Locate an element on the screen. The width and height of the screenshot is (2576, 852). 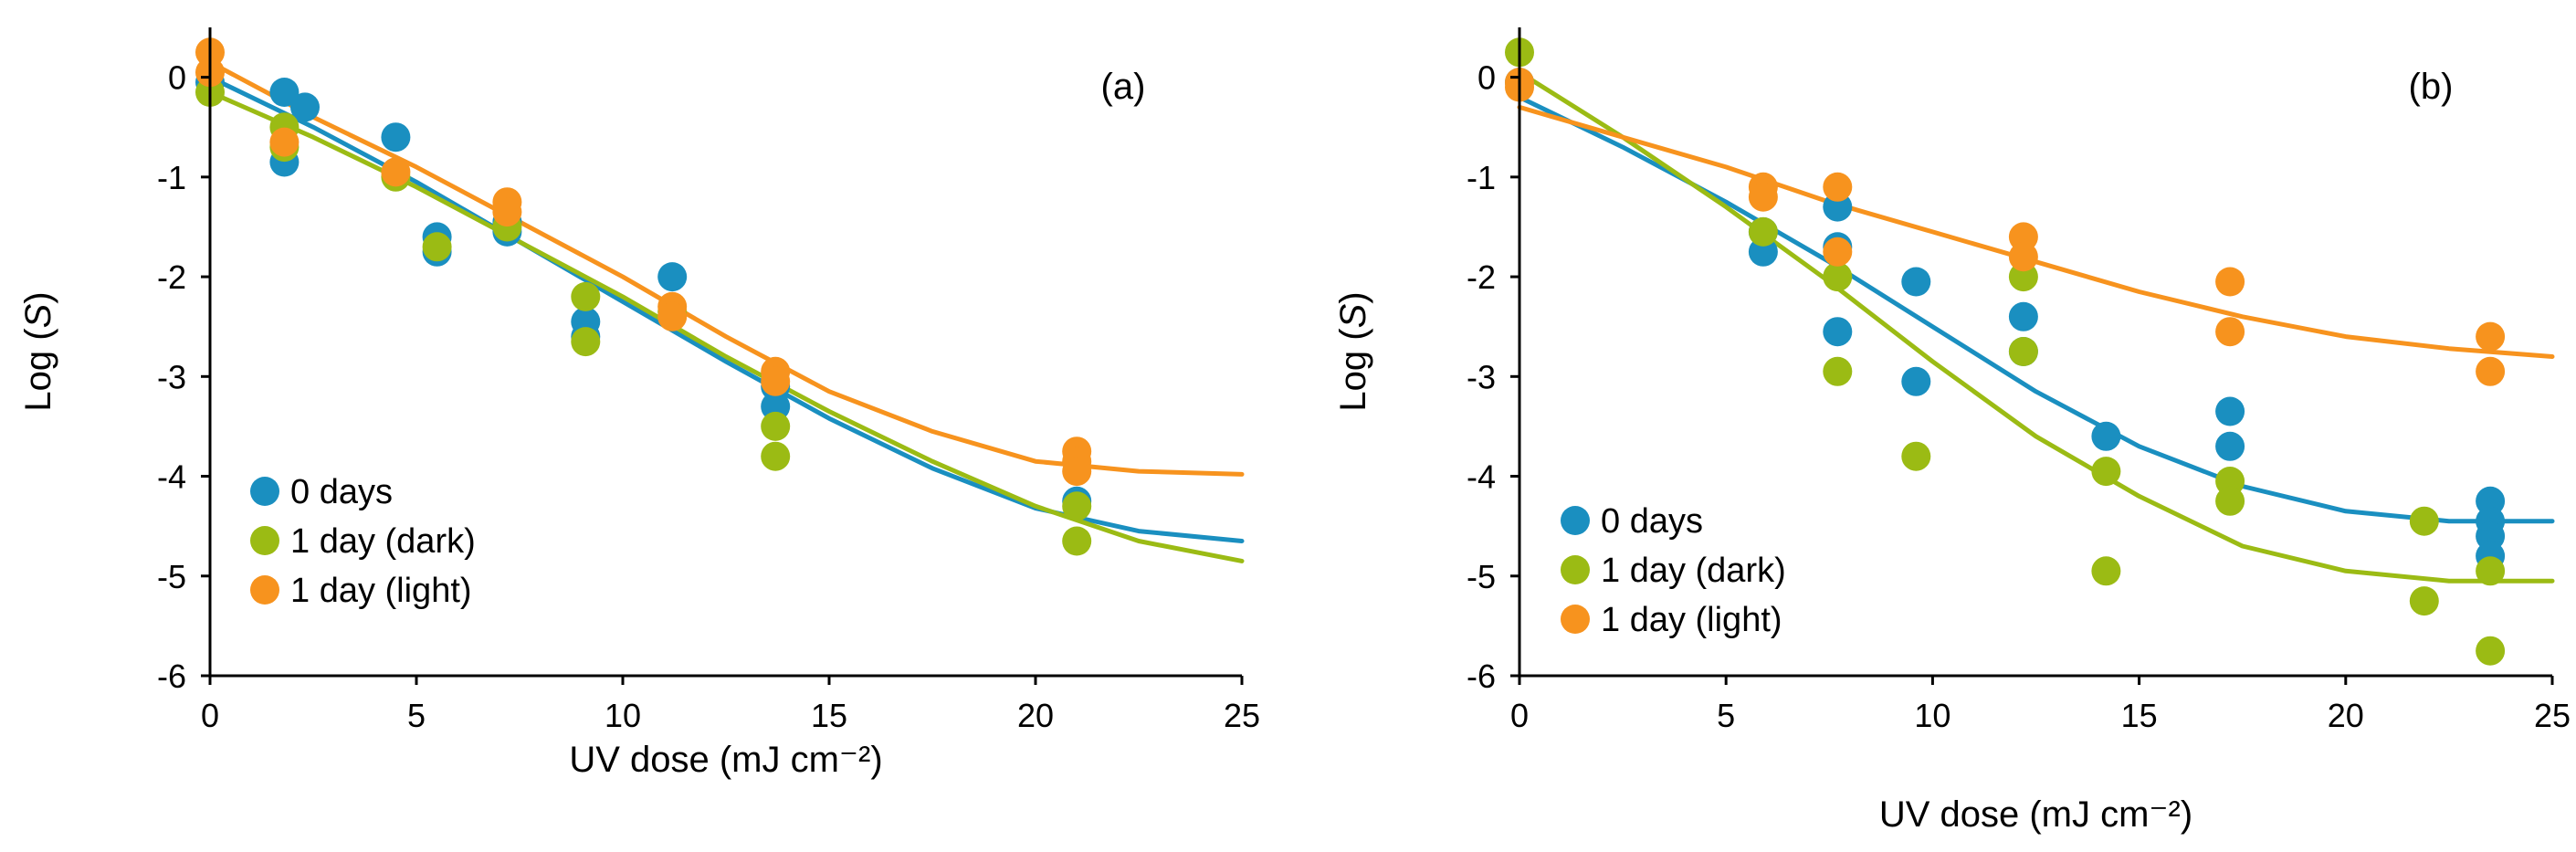
panel-b-x-tick-label-4: 20 is located at coordinates (2346, 715).